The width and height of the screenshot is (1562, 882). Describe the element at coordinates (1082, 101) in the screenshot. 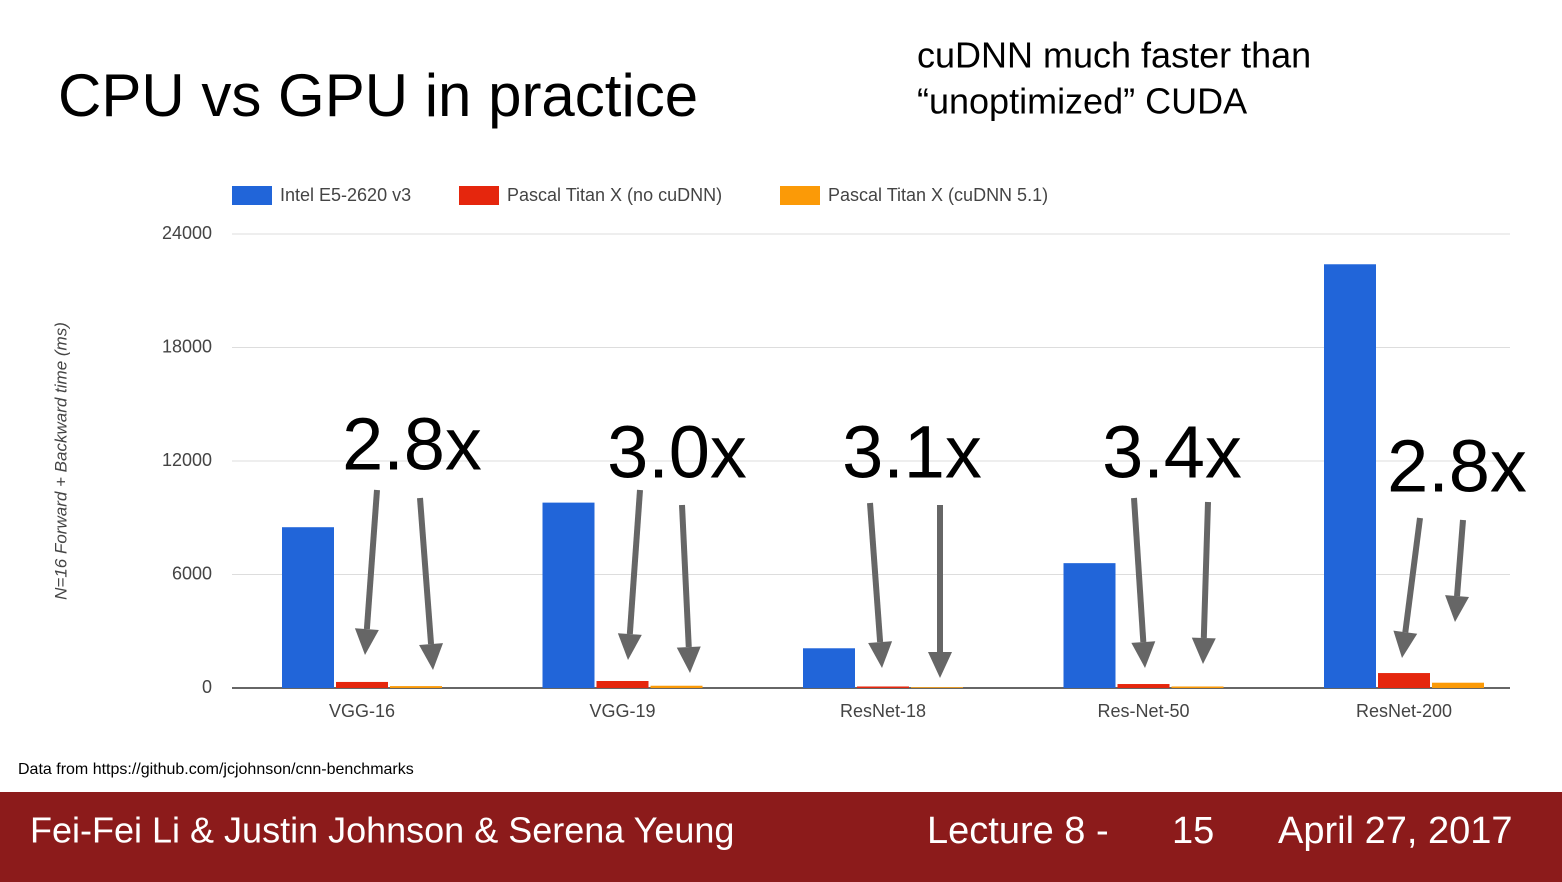

I see `note-line: “unoptimized” CUDA` at that location.